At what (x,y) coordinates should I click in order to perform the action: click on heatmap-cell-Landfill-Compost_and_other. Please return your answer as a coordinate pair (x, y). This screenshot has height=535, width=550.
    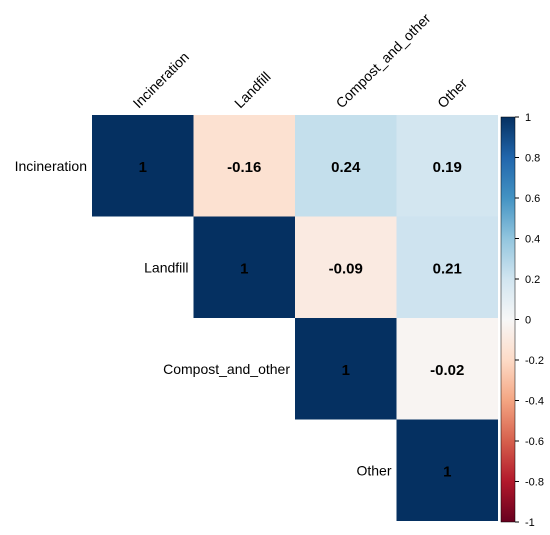
    Looking at the image, I should click on (346, 267).